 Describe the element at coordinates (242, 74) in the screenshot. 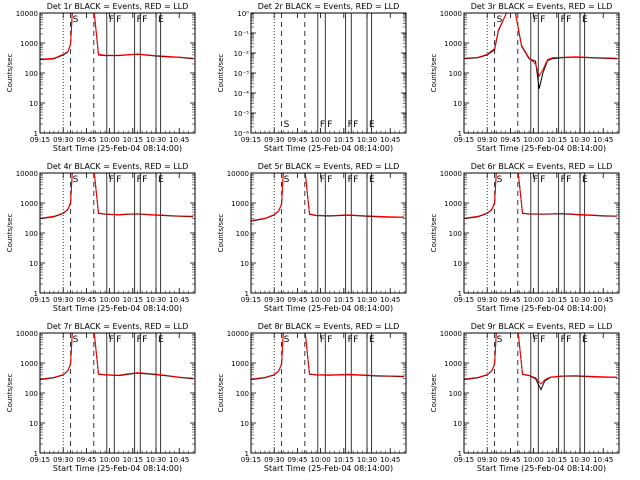

I see `y-tick-label: 10⁻³` at that location.